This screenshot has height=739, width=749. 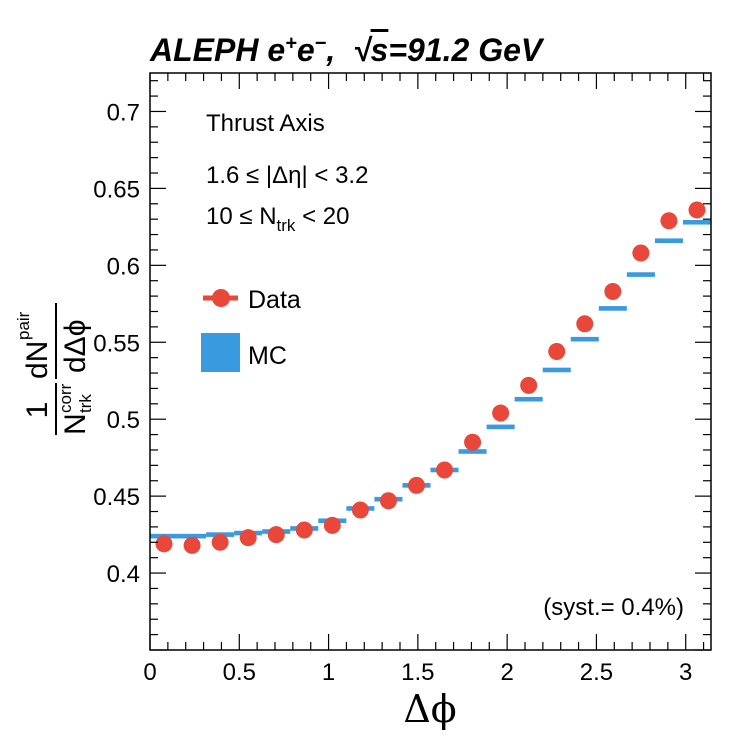 I want to click on x-tick-label: 0, so click(x=149, y=672).